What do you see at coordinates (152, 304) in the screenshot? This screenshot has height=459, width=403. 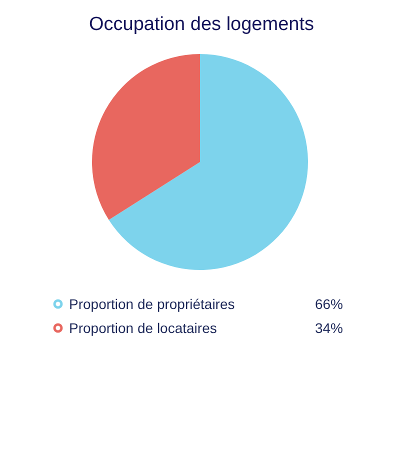 I see `legend-label: Proportion de propriétaires` at bounding box center [152, 304].